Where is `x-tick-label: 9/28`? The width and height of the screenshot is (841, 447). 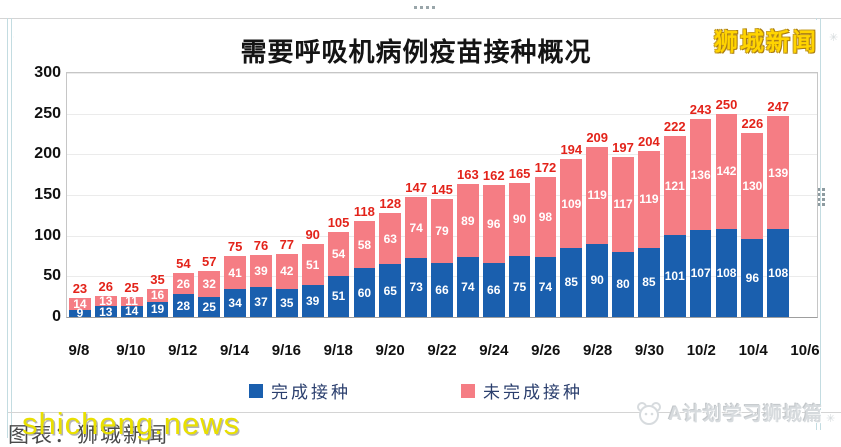 x-tick-label: 9/28 is located at coordinates (597, 350).